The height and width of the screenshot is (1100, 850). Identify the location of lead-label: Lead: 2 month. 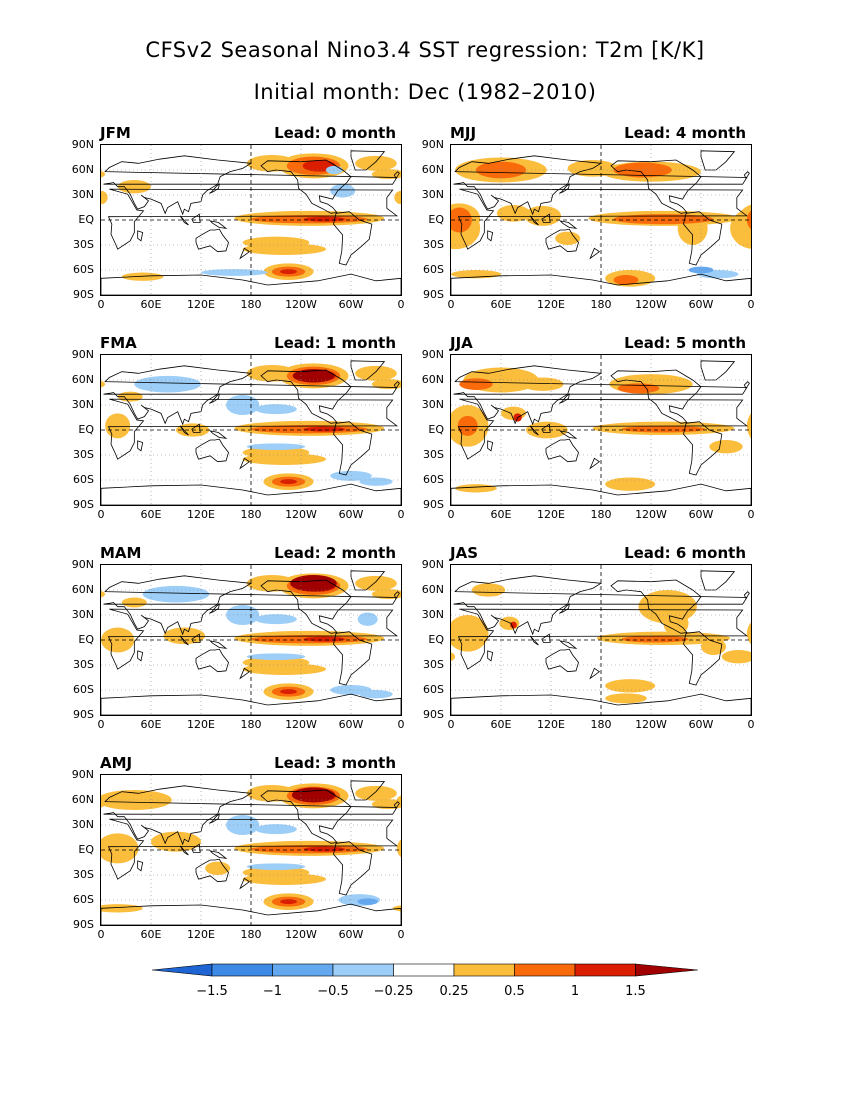
(335, 553).